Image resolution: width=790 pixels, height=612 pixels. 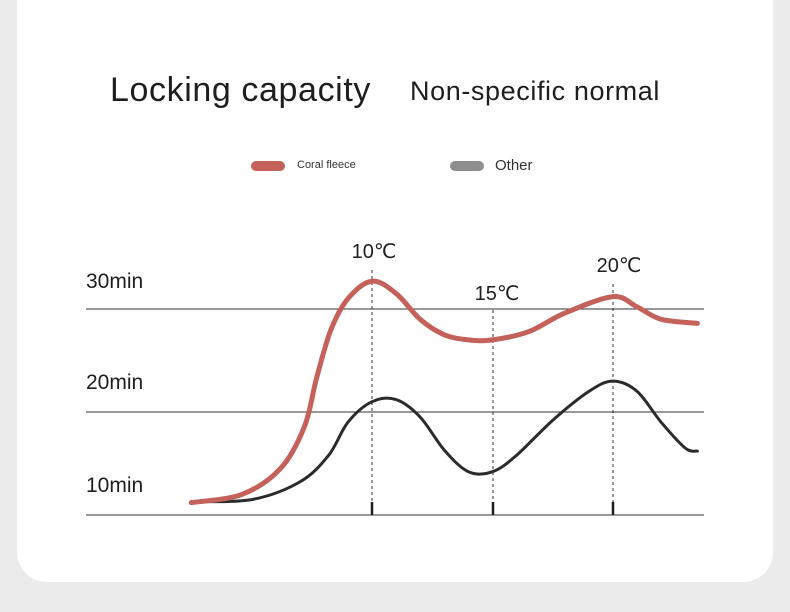 What do you see at coordinates (497, 294) in the screenshot?
I see `x-tick-label-15c: 15℃` at bounding box center [497, 294].